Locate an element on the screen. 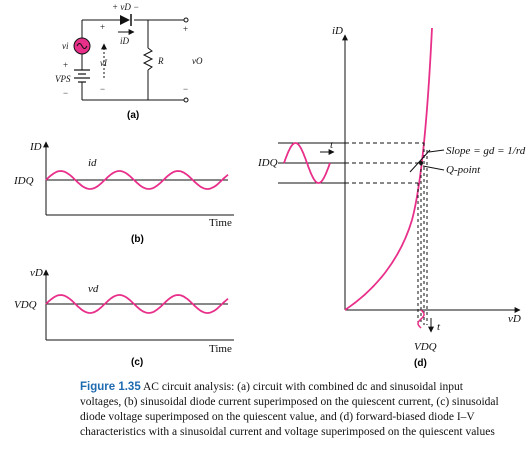 The width and height of the screenshot is (531, 461). VDQ-level-label: VDQ is located at coordinates (25, 305).